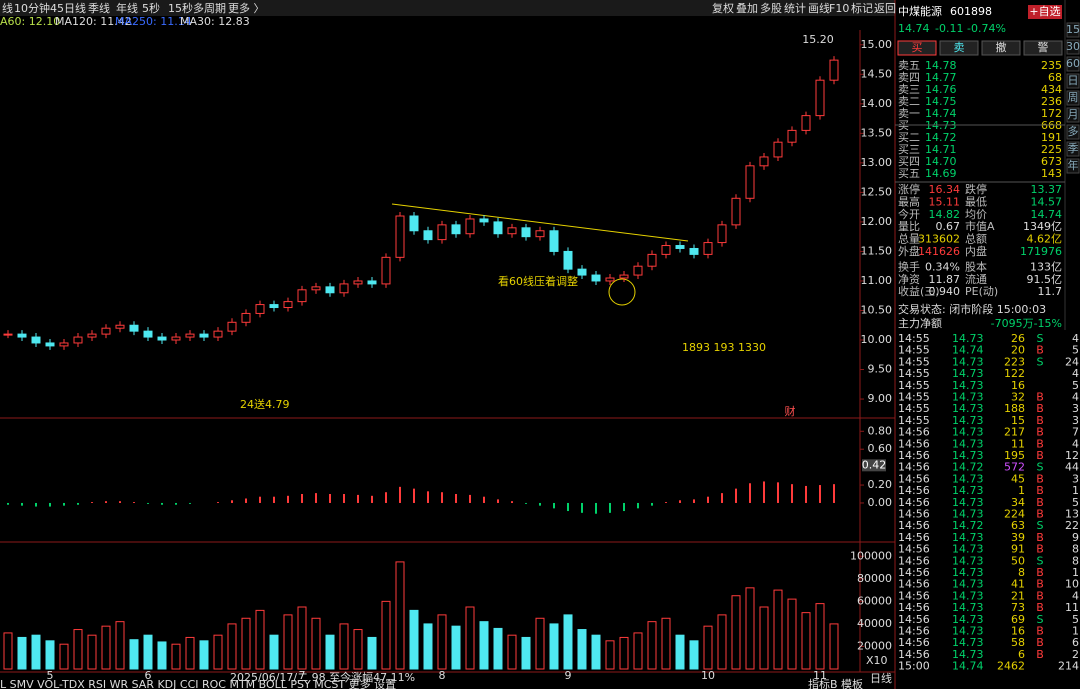 The height and width of the screenshot is (689, 1080). Describe the element at coordinates (874, 600) in the screenshot. I see `y-tick-label: 60000` at that location.